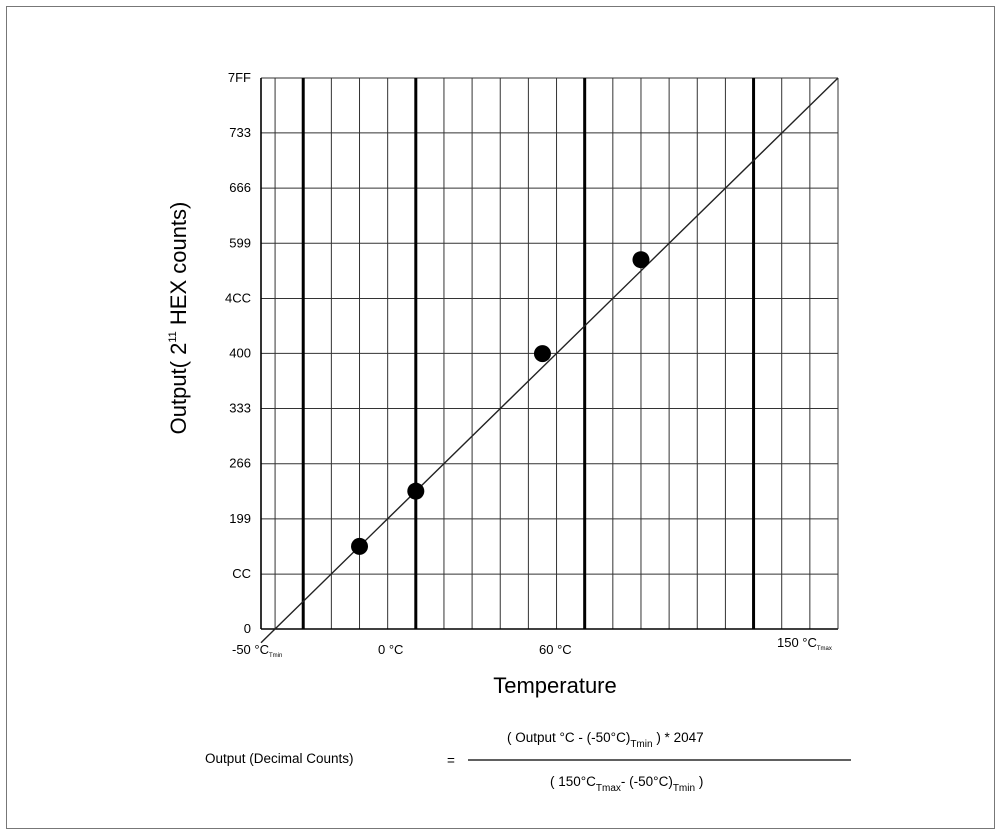 This screenshot has width=1003, height=831. What do you see at coordinates (240, 242) in the screenshot?
I see `y-tick-label: 599` at bounding box center [240, 242].